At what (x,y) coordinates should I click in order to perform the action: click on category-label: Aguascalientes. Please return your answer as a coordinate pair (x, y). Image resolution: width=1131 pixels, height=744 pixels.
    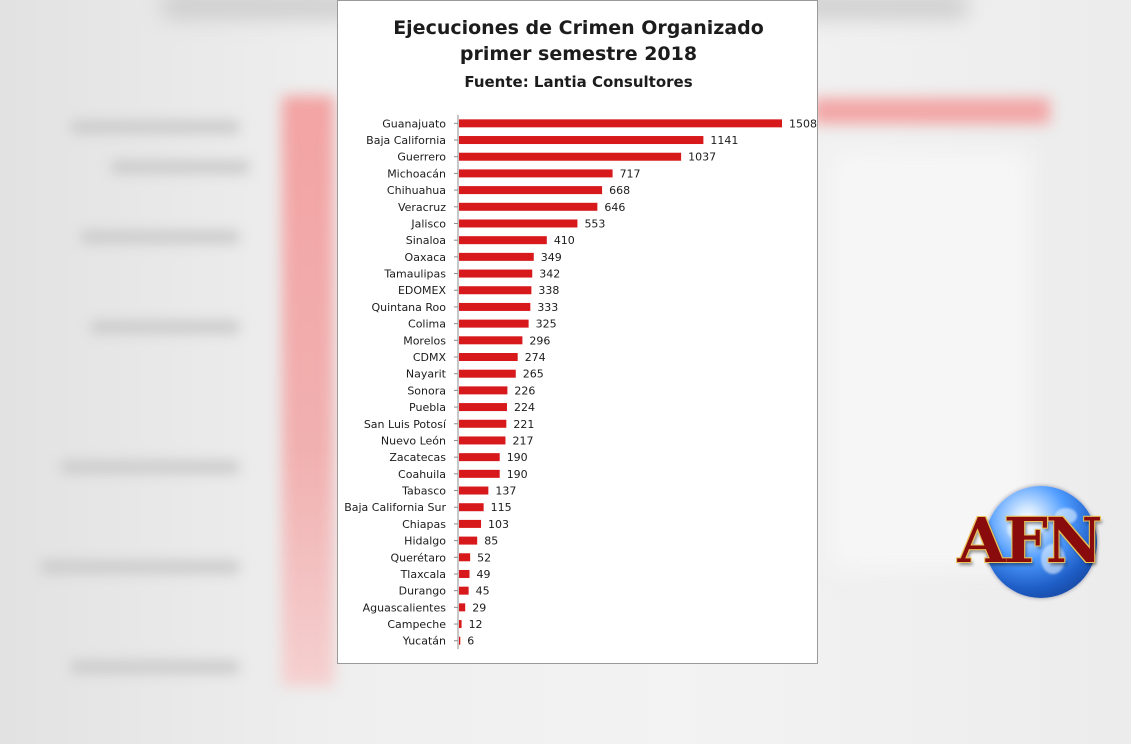
    Looking at the image, I should click on (405, 607).